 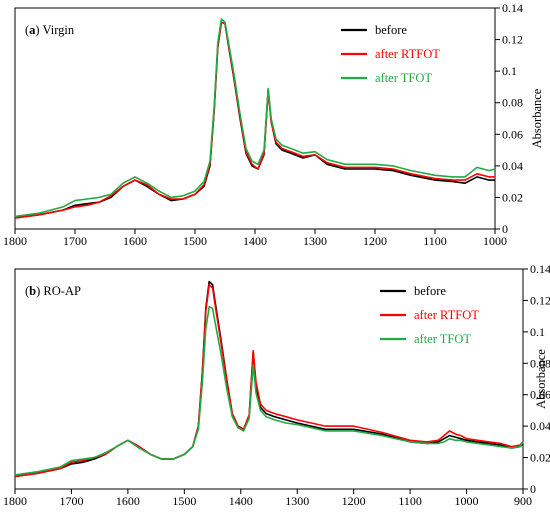 I want to click on panel-label: (b) RO-AP, so click(x=53, y=291).